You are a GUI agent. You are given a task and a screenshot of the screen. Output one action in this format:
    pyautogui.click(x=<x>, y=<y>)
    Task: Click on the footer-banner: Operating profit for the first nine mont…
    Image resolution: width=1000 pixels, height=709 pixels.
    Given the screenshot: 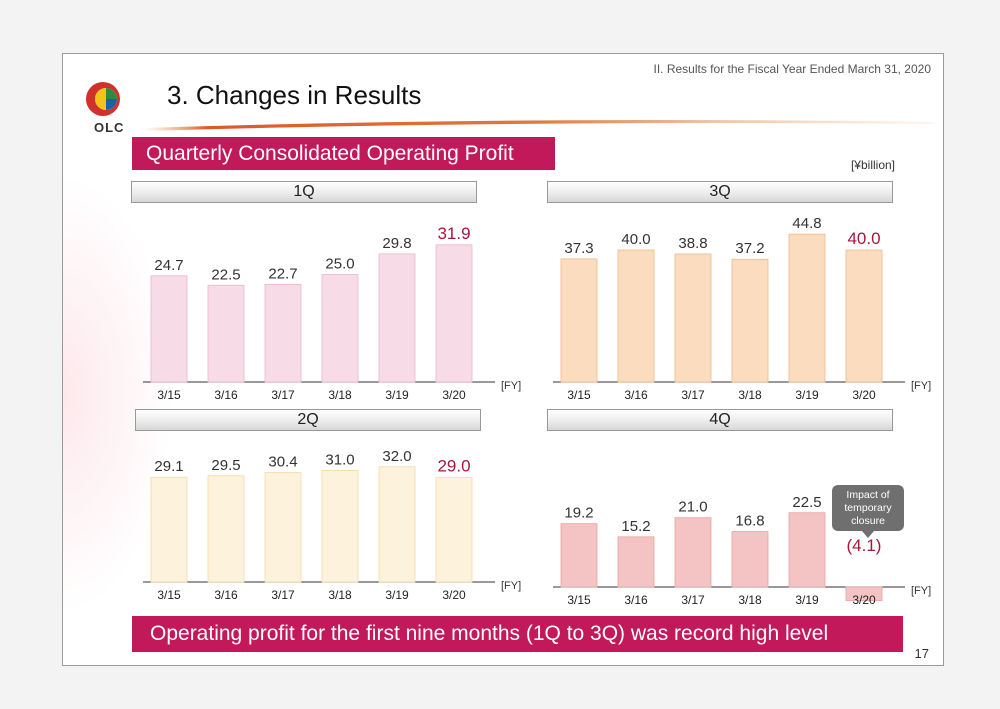 What is the action you would take?
    pyautogui.click(x=517, y=634)
    